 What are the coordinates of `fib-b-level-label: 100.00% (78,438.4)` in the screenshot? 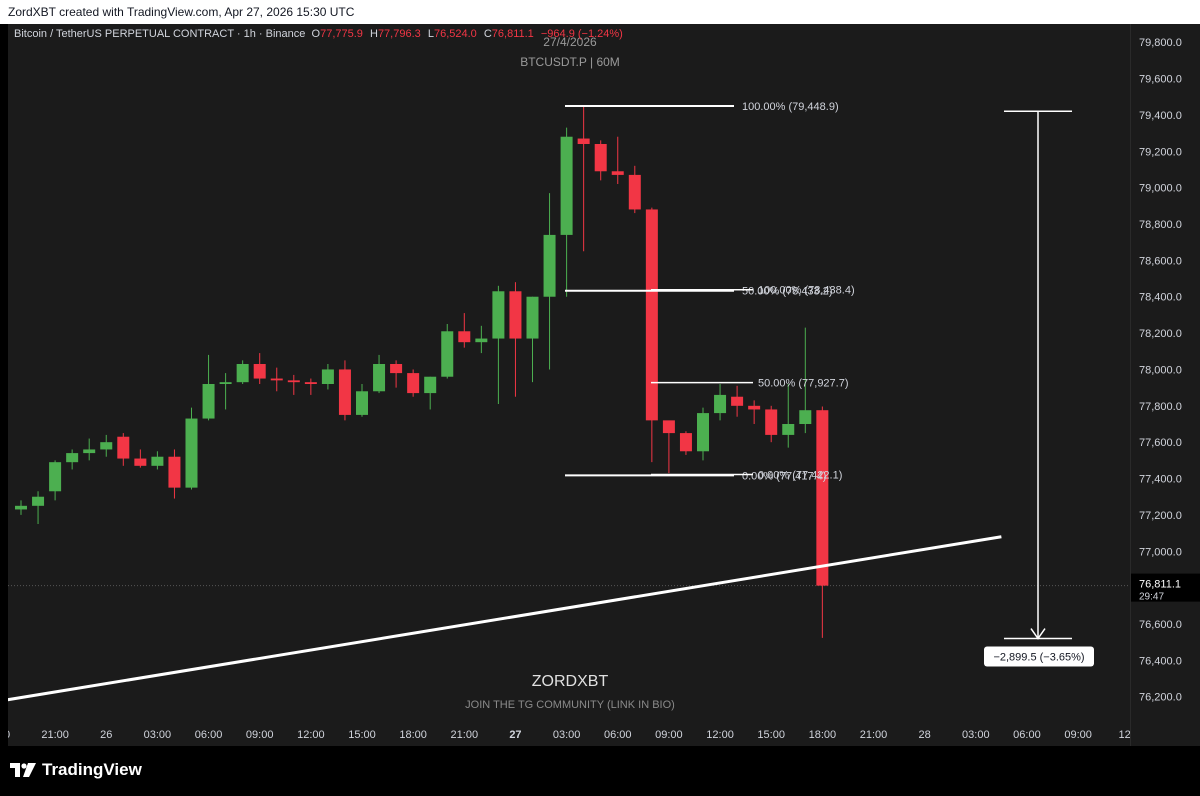 It's located at (806, 291).